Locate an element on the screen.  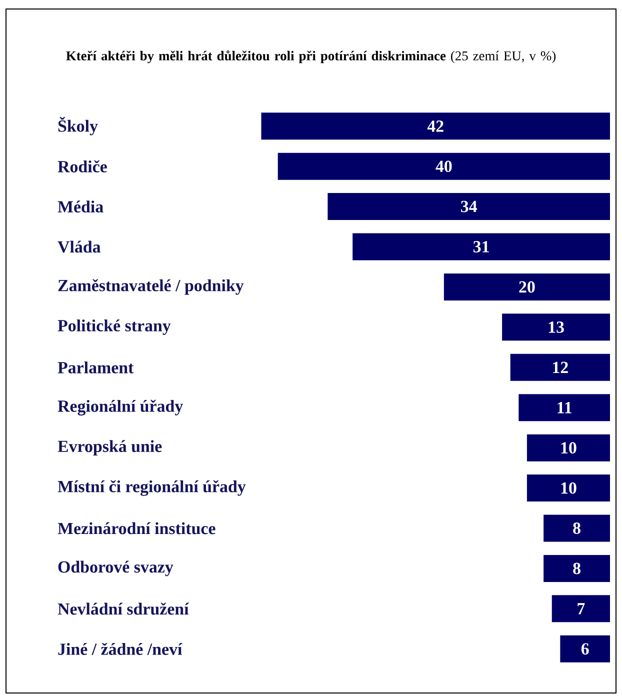
data-label: 34 is located at coordinates (469, 206).